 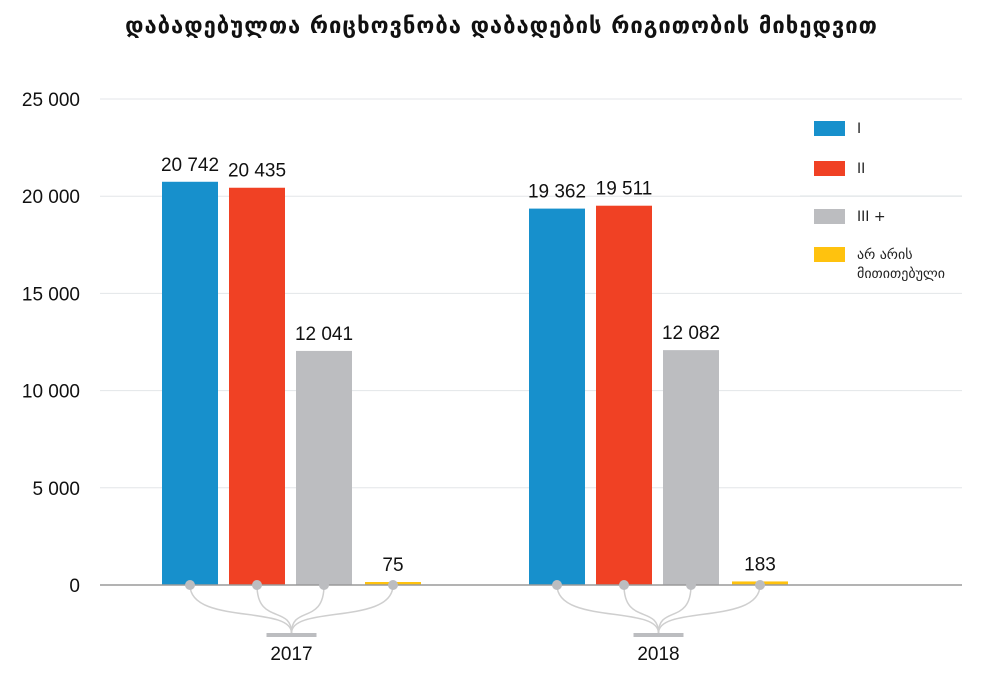 I want to click on y-tick-label: 5 000, so click(x=56, y=489).